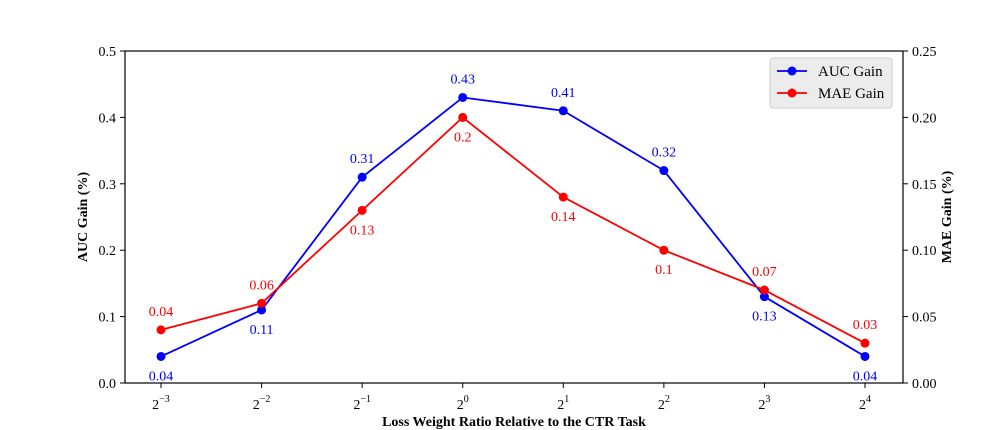  I want to click on y-left-tick-label: 0.4, so click(108, 118).